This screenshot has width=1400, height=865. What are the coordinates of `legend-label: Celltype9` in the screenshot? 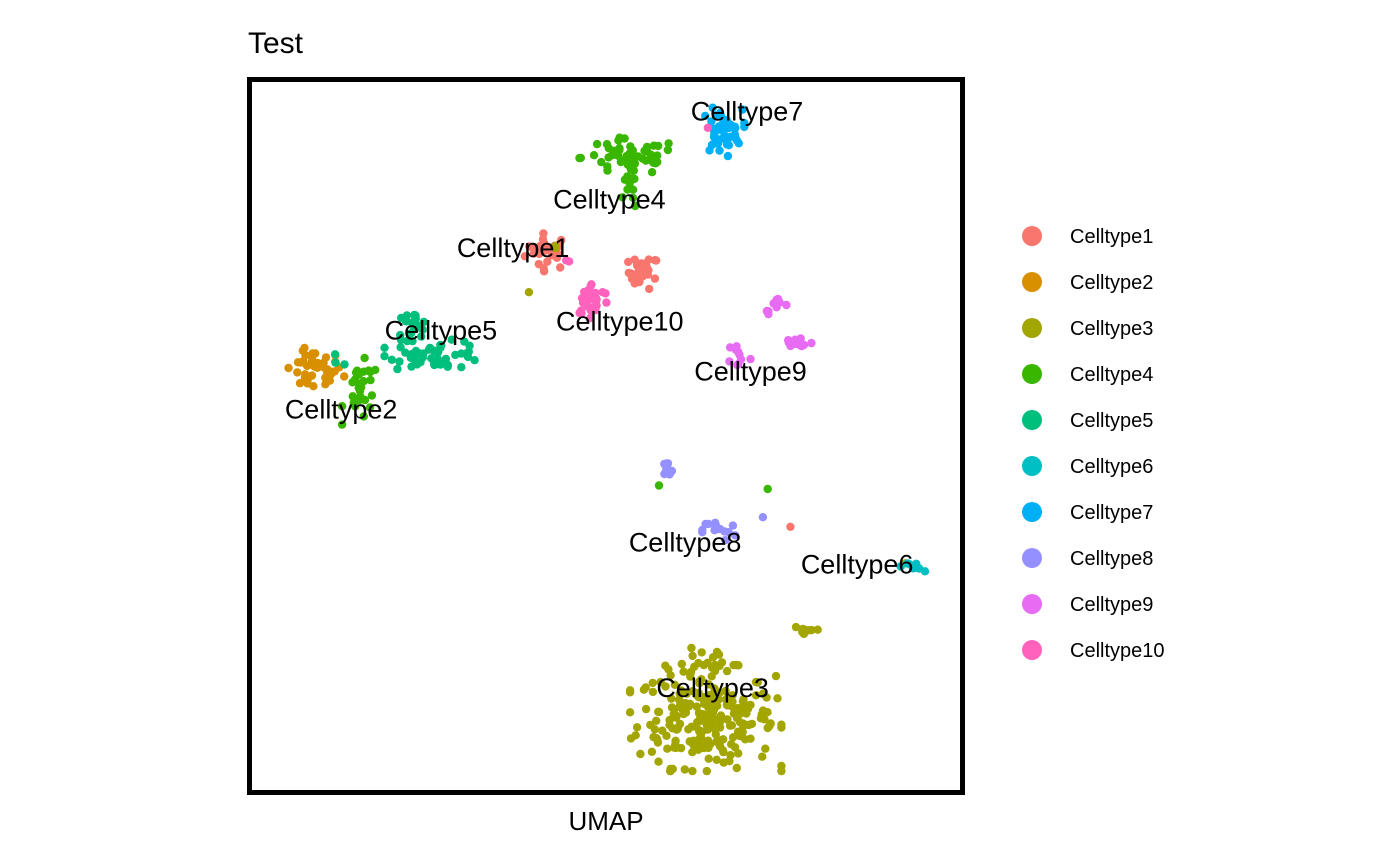 It's located at (1111, 605).